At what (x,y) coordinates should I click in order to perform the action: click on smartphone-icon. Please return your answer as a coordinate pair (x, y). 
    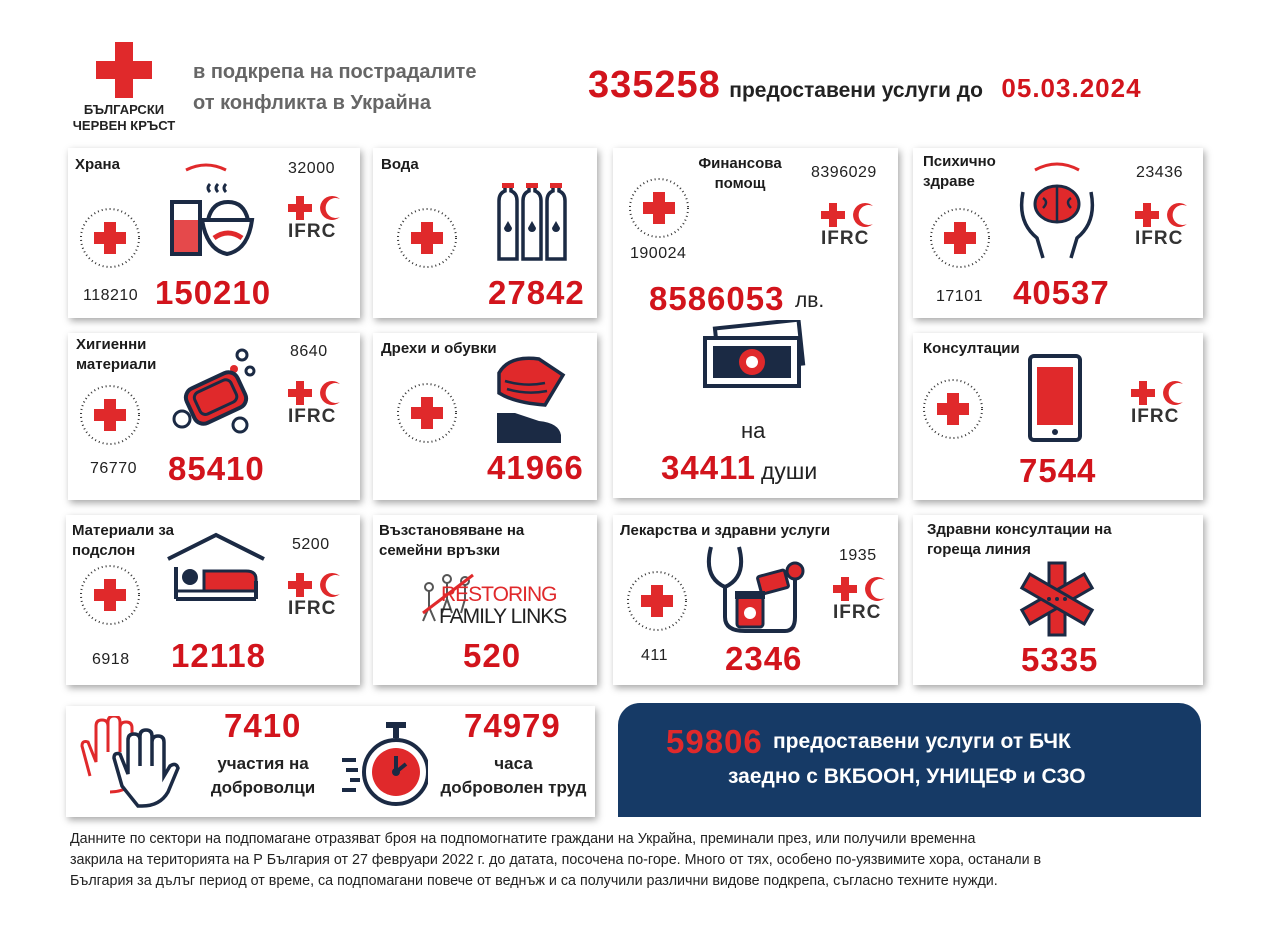
    Looking at the image, I should click on (1055, 398).